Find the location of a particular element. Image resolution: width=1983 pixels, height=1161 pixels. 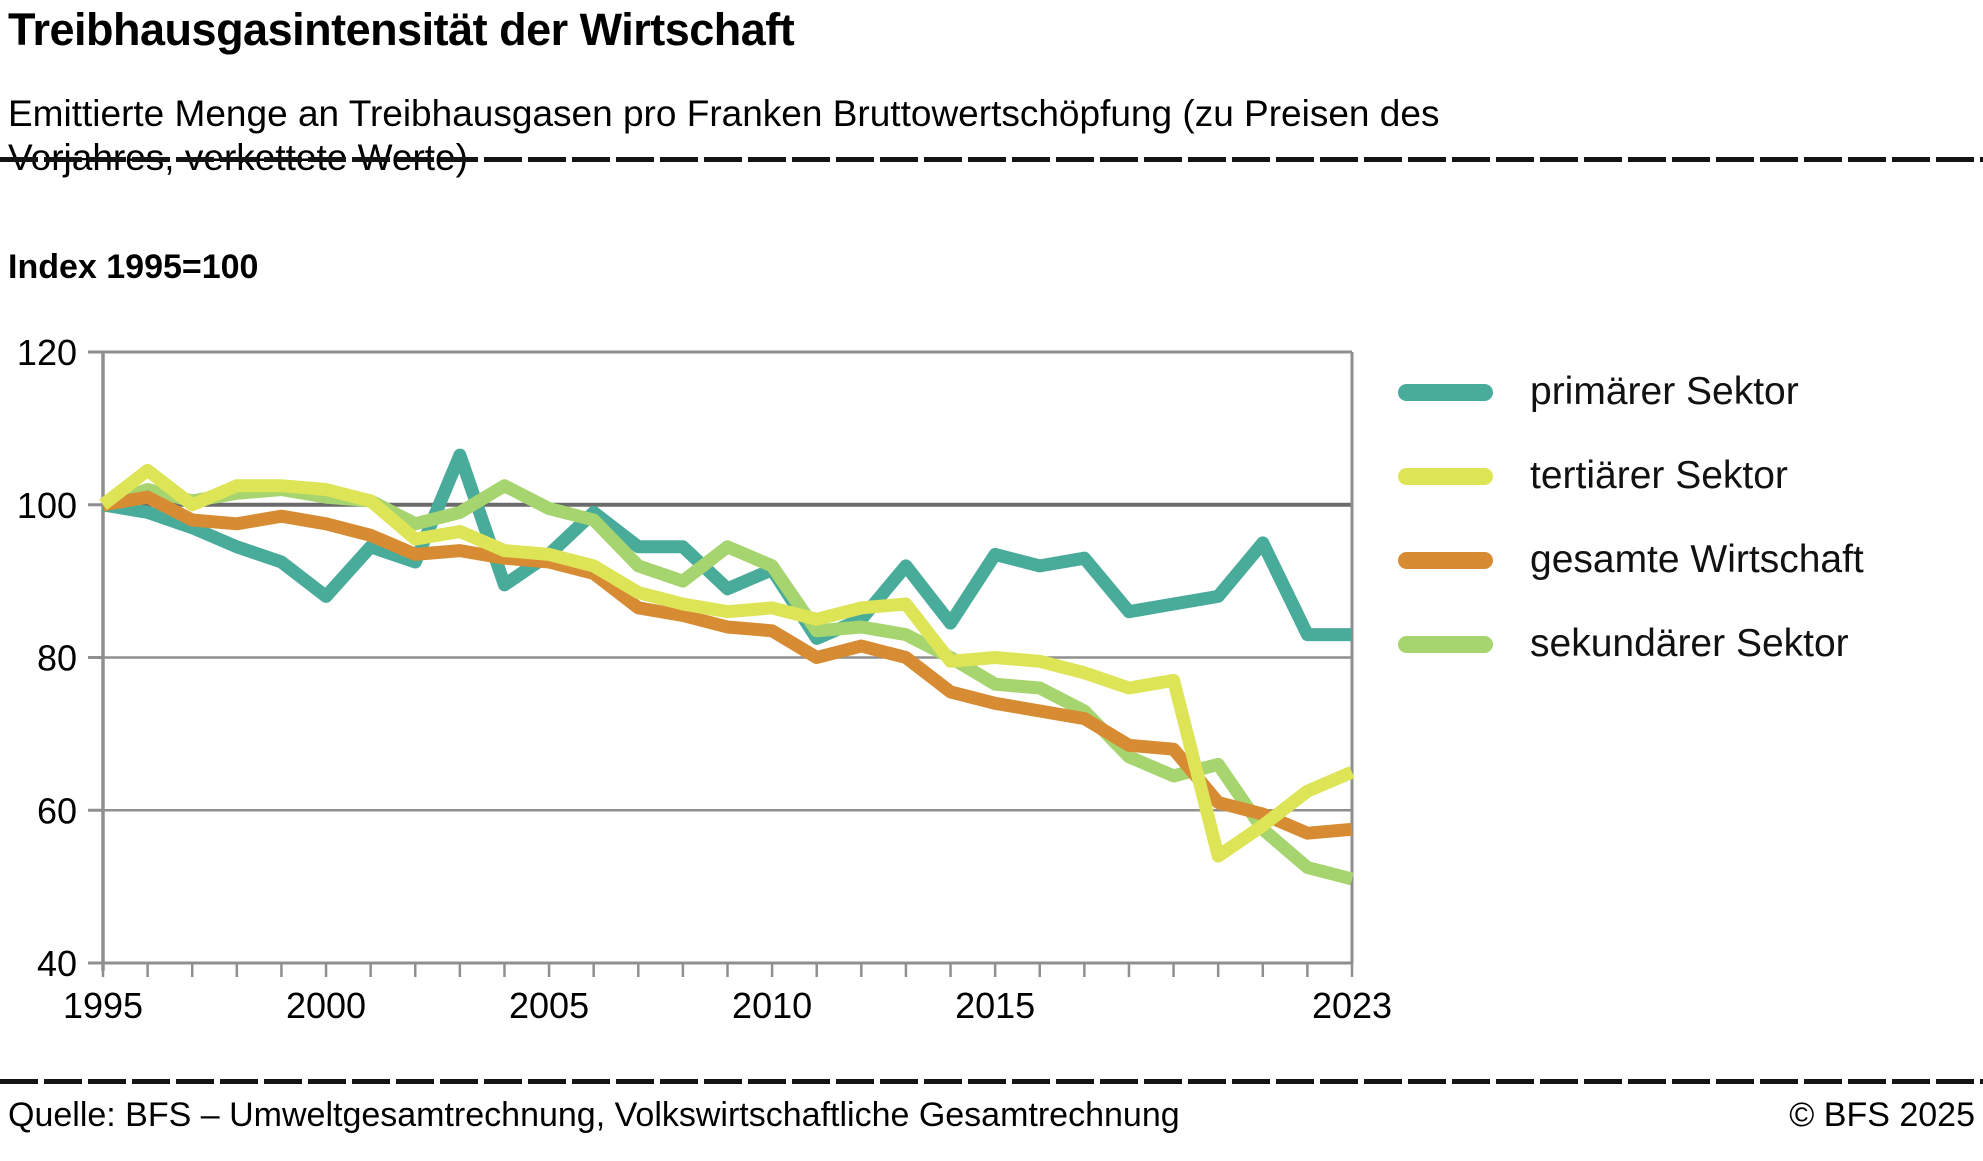

page-title: Treibhausgasintensität der Wirtschaft is located at coordinates (401, 29).